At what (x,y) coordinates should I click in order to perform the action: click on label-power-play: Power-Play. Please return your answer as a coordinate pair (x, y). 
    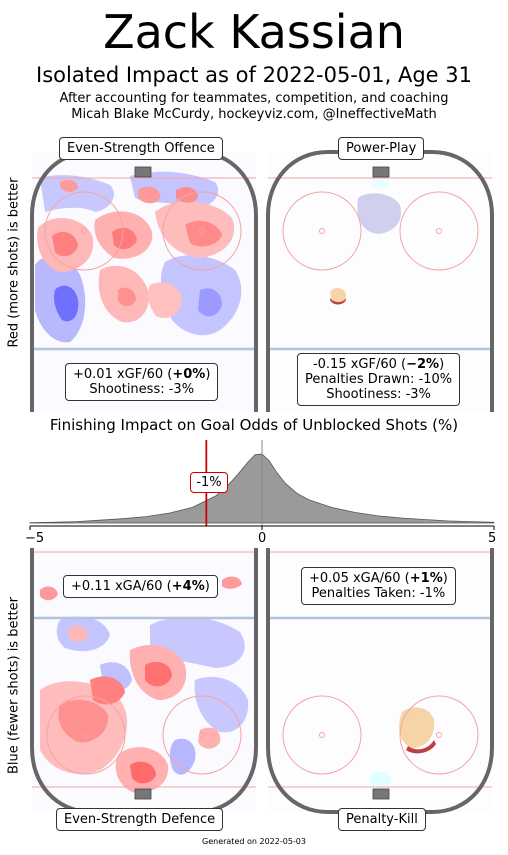
    Looking at the image, I should click on (381, 148).